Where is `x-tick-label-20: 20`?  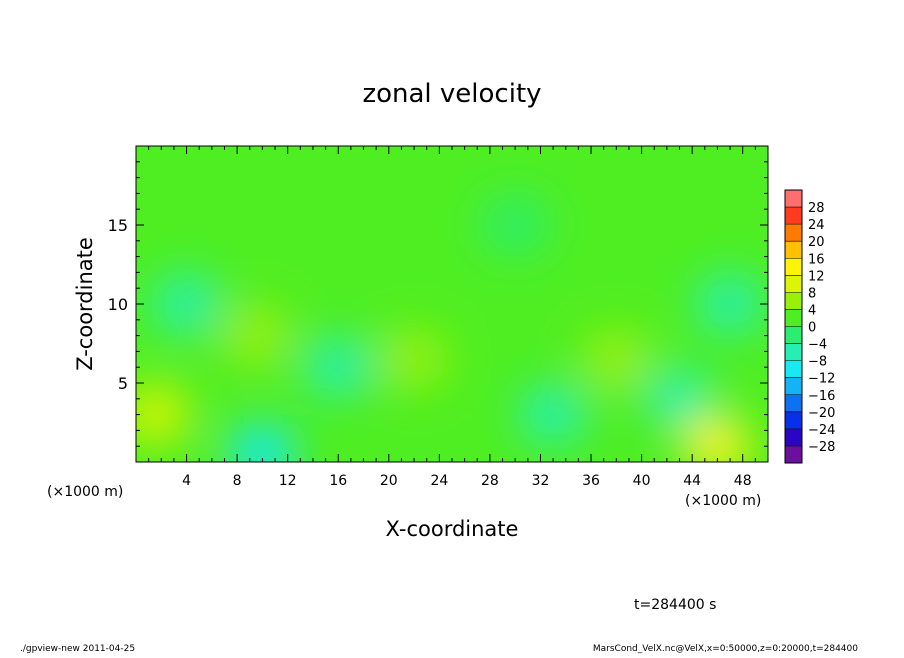
x-tick-label-20: 20 is located at coordinates (389, 481).